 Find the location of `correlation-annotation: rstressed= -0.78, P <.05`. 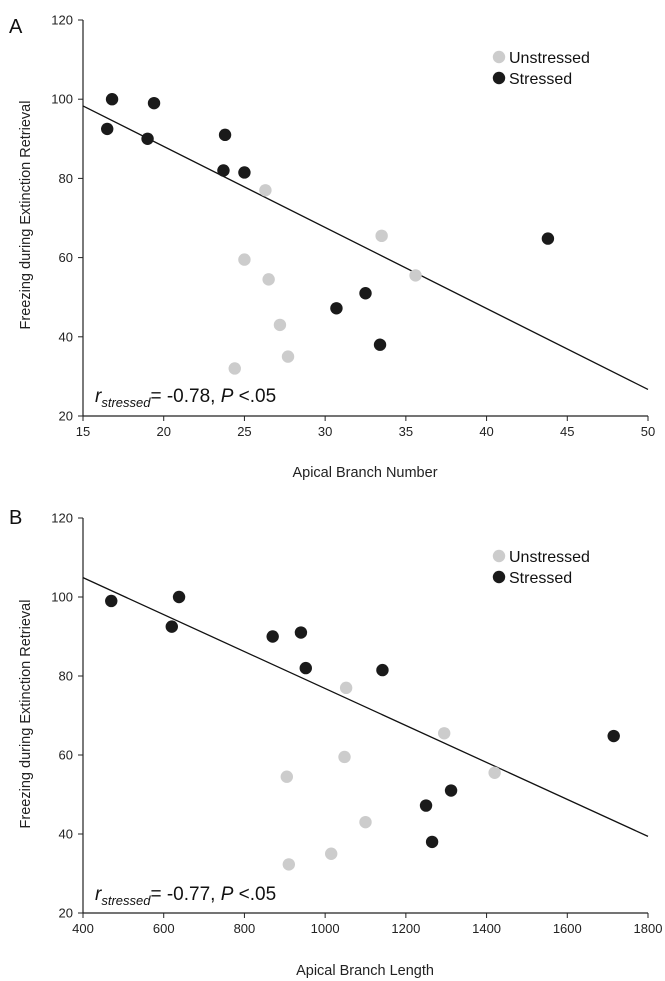

correlation-annotation: rstressed= -0.78, P <.05 is located at coordinates (185, 398).